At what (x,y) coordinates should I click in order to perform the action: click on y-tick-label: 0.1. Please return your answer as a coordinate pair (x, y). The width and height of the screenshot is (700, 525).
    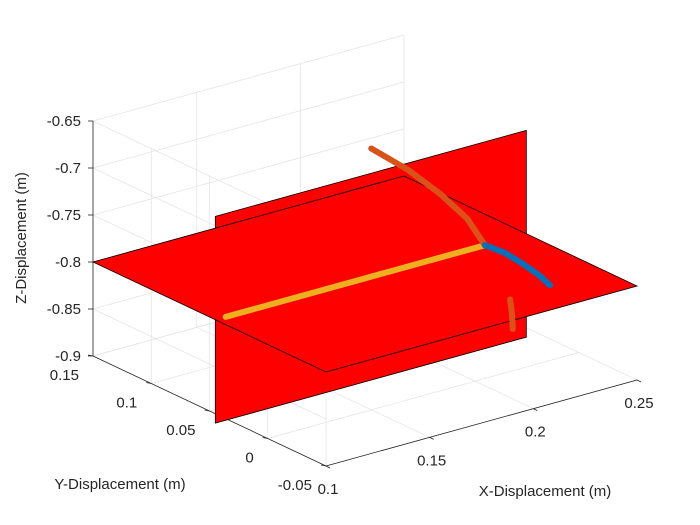
    Looking at the image, I should click on (126, 403).